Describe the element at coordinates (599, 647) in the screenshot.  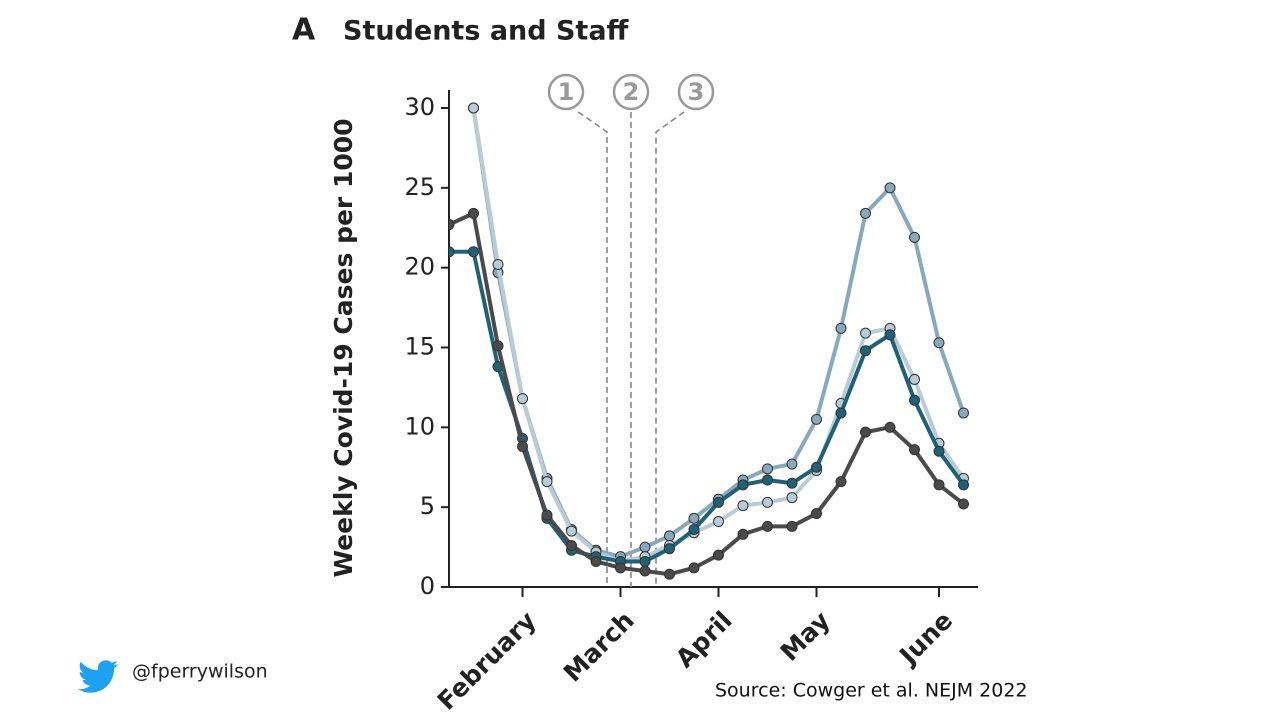
I see `x-tick-label: March` at that location.